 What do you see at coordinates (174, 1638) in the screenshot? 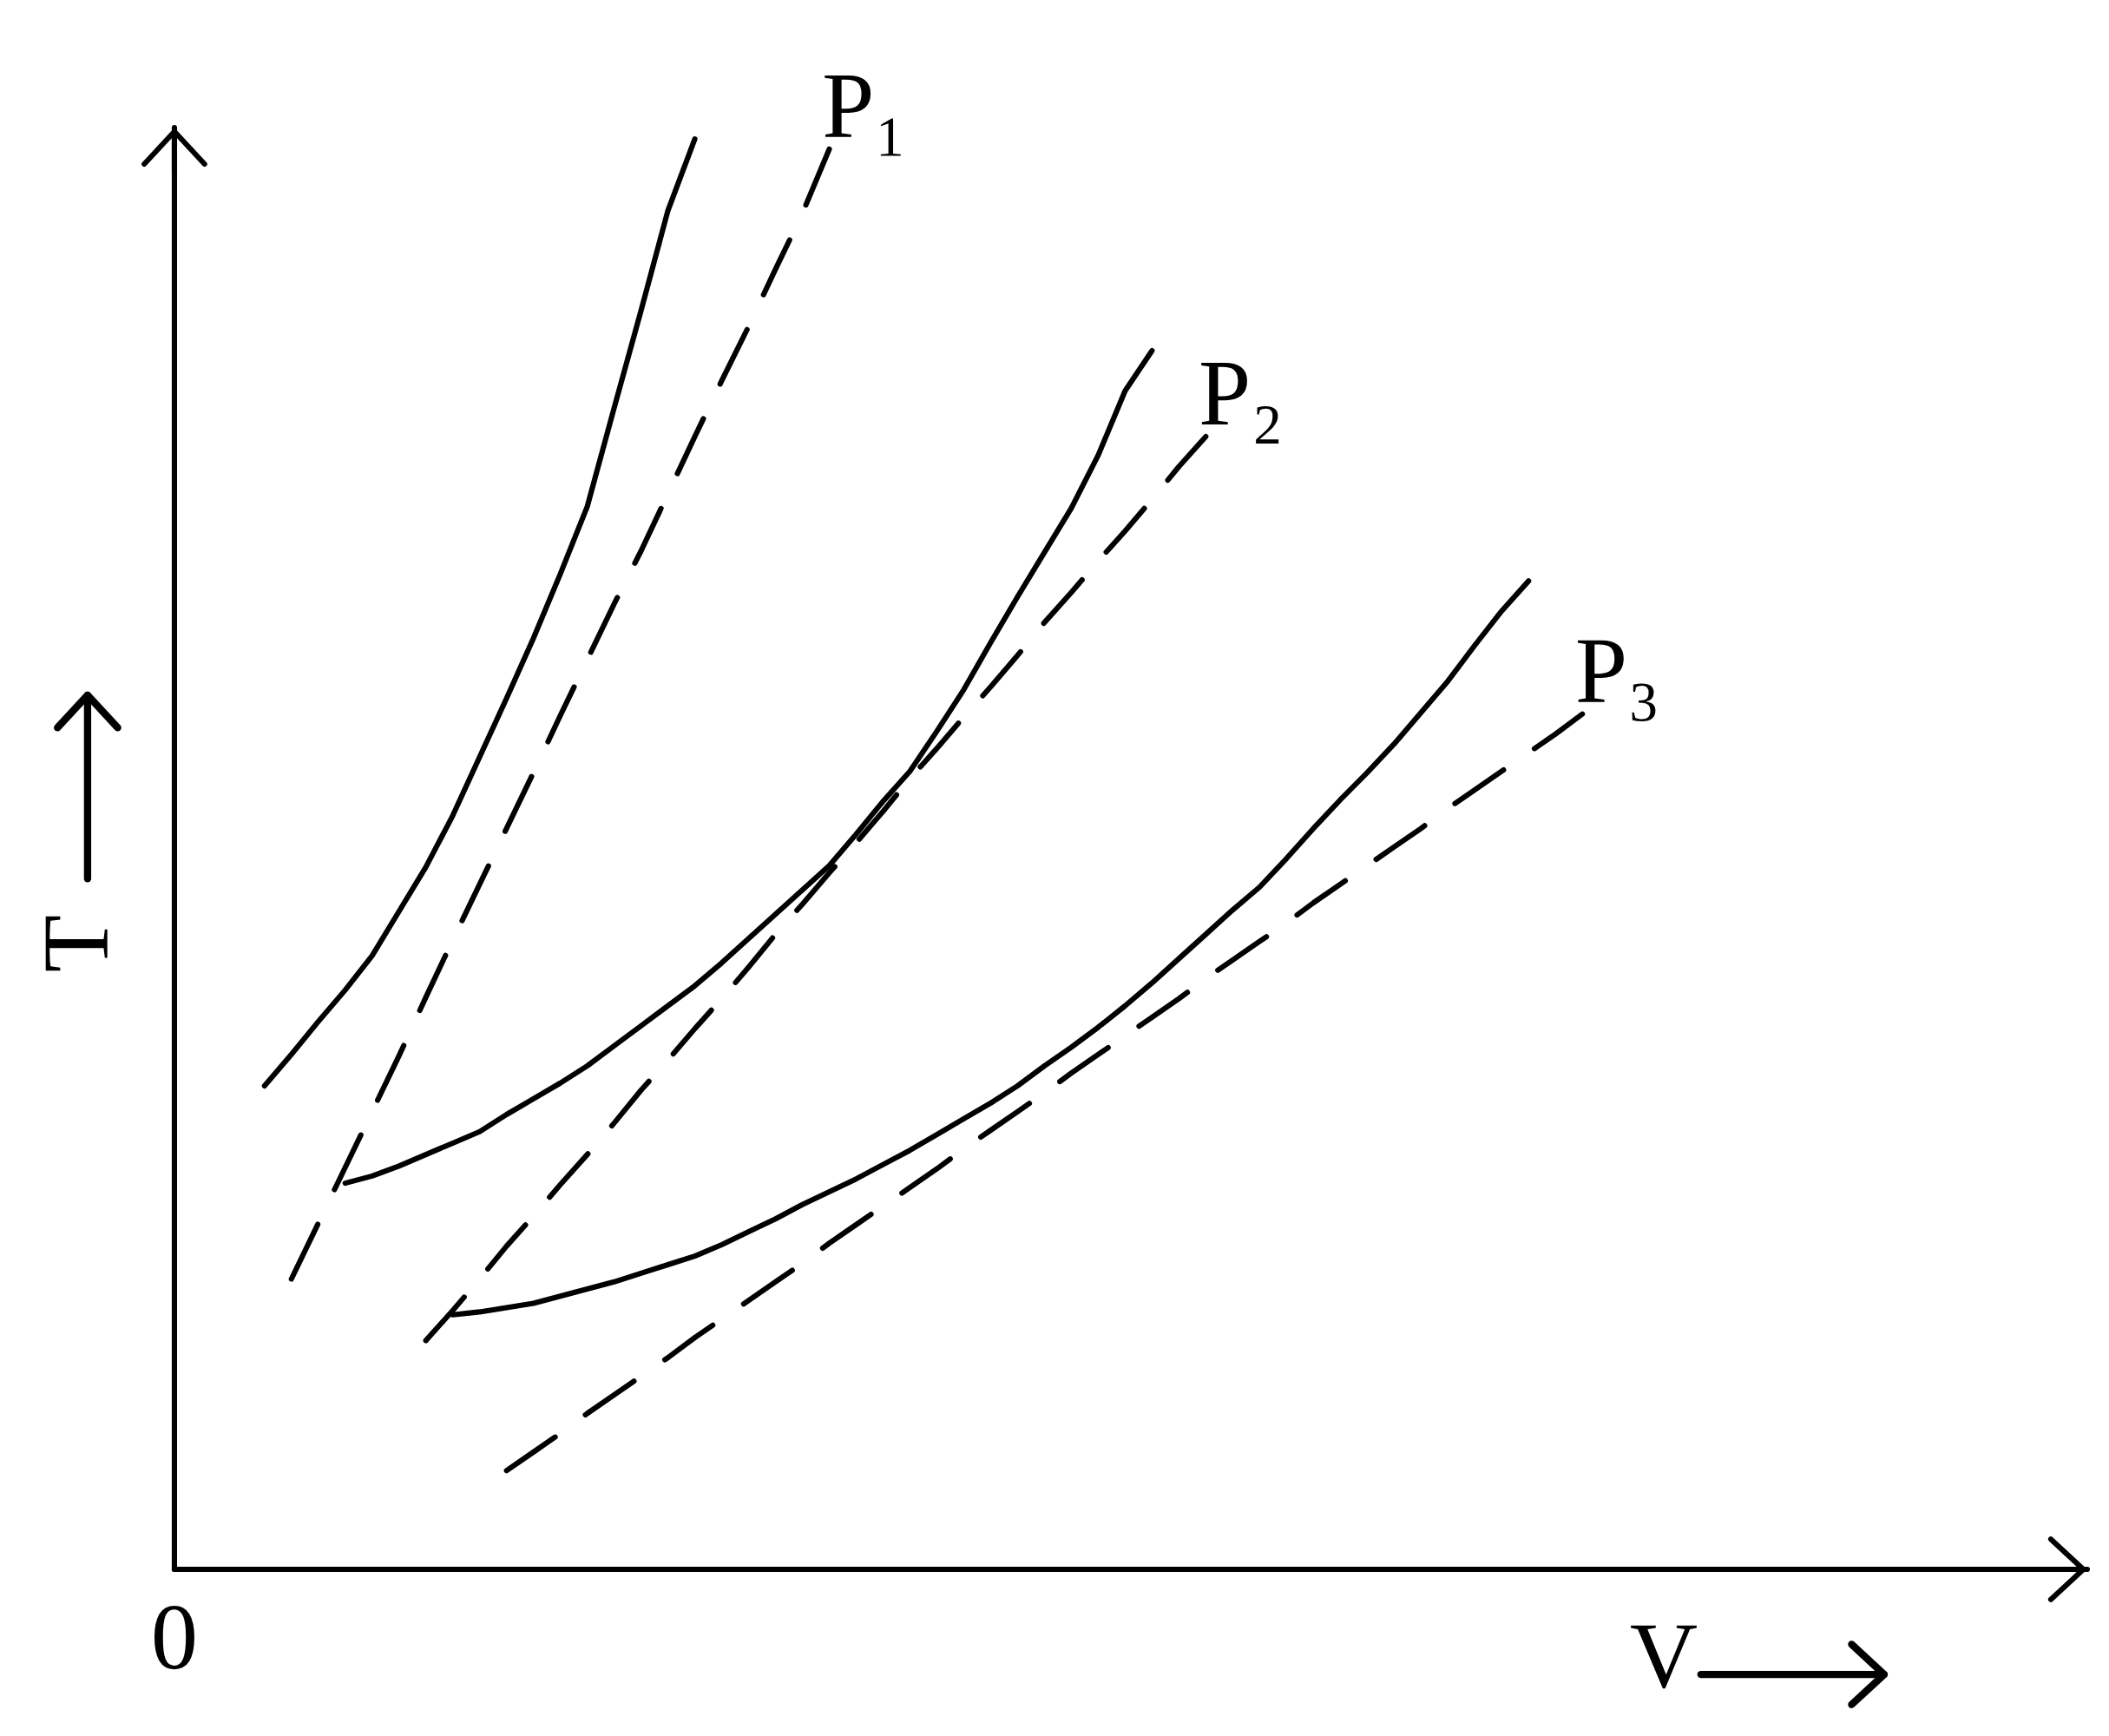
I see `text: 0` at bounding box center [174, 1638].